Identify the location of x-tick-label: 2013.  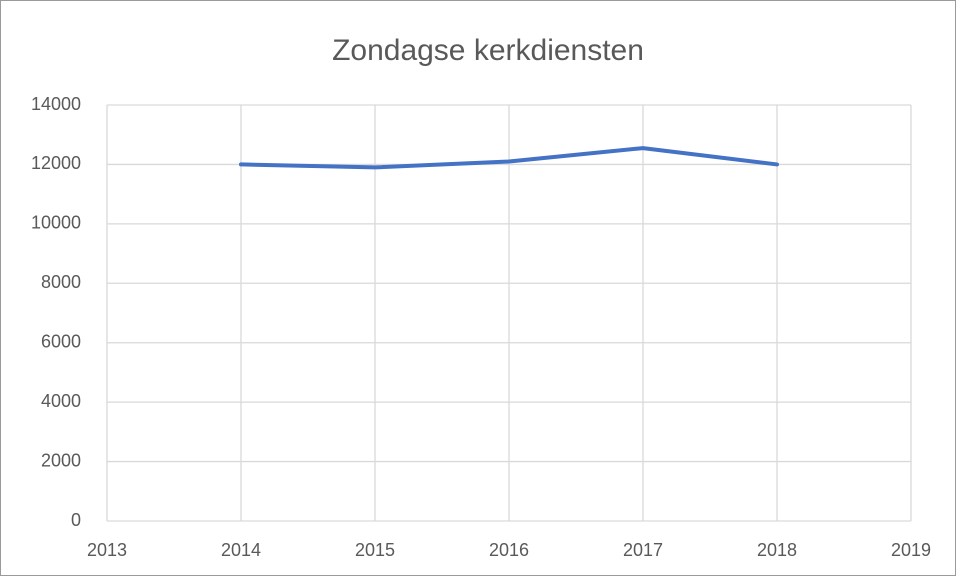
(107, 550).